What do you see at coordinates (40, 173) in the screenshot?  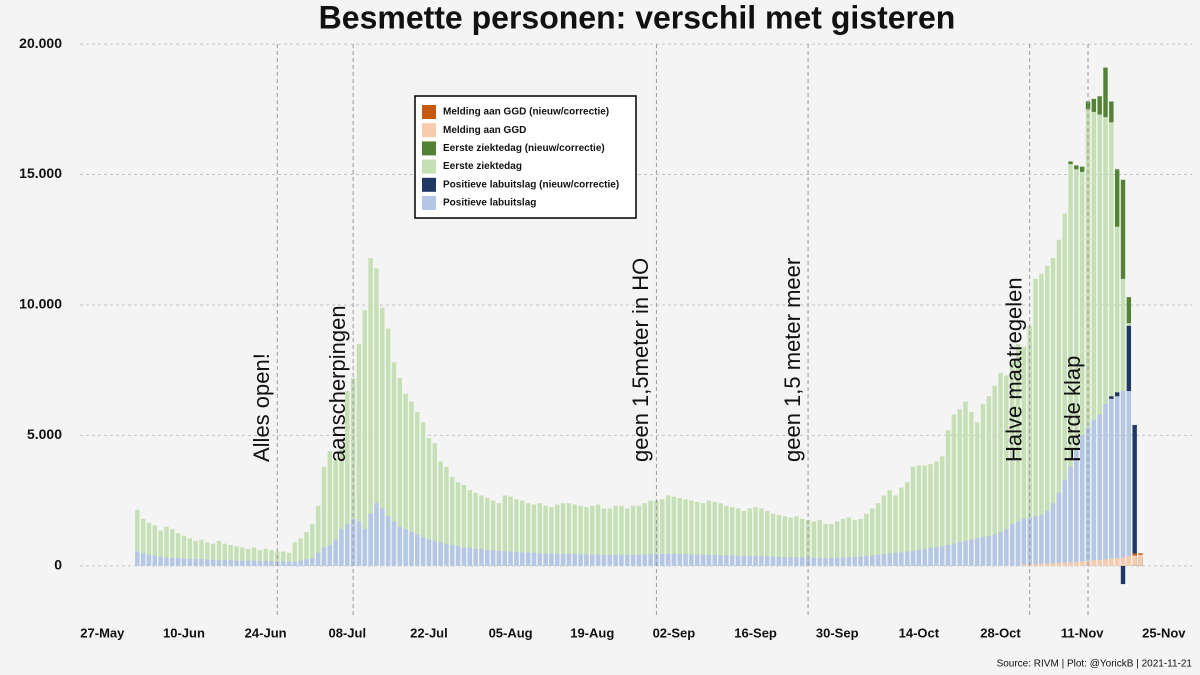 I see `y-tick-label: 15.000` at bounding box center [40, 173].